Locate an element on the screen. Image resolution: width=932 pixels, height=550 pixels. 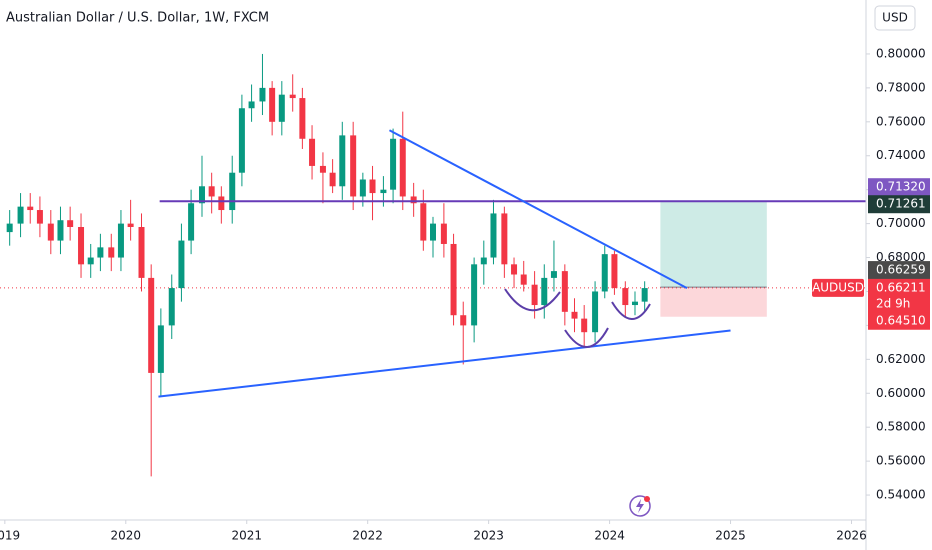
y-tick-label: 0.70000 is located at coordinates (901, 223).